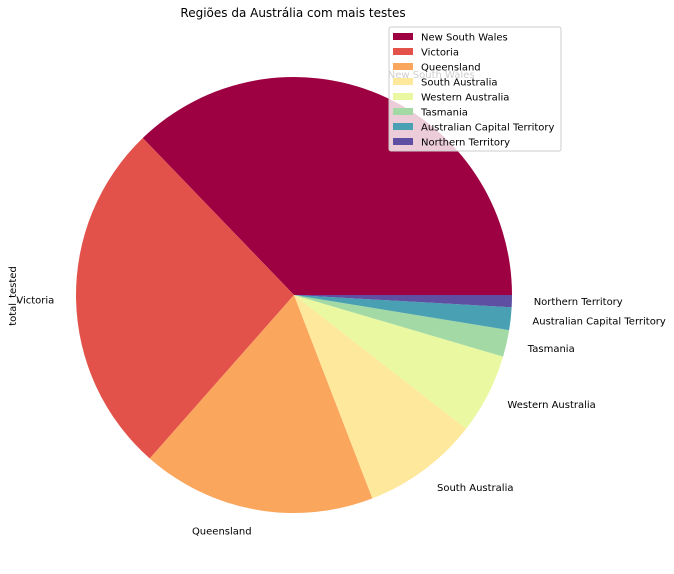 This screenshot has width=674, height=574. I want to click on legend-swatch-western-australia, so click(403, 96).